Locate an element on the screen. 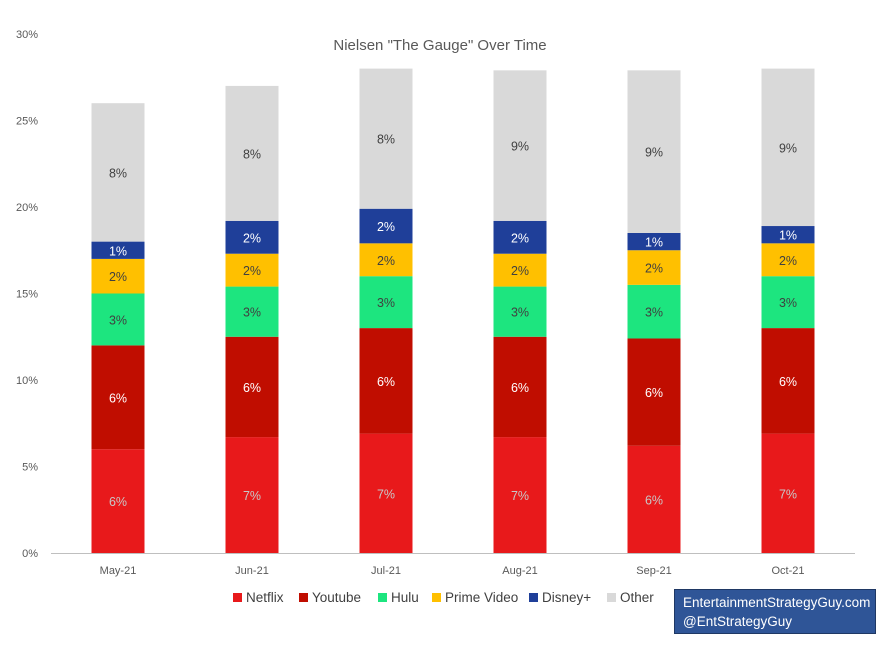 Image resolution: width=894 pixels, height=652 pixels. x-tick-label: Sep-21 is located at coordinates (653, 571).